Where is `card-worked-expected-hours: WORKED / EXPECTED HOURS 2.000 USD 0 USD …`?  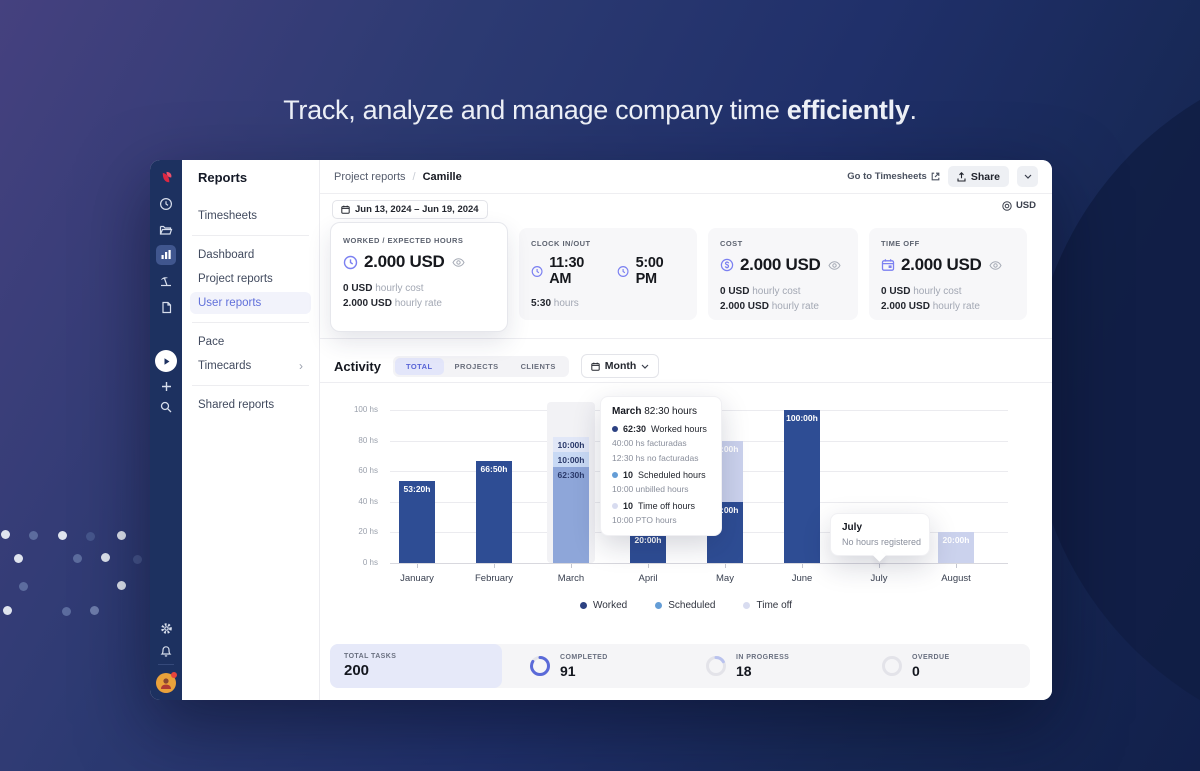
card-worked-expected-hours: WORKED / EXPECTED HOURS 2.000 USD 0 USD … is located at coordinates (419, 277).